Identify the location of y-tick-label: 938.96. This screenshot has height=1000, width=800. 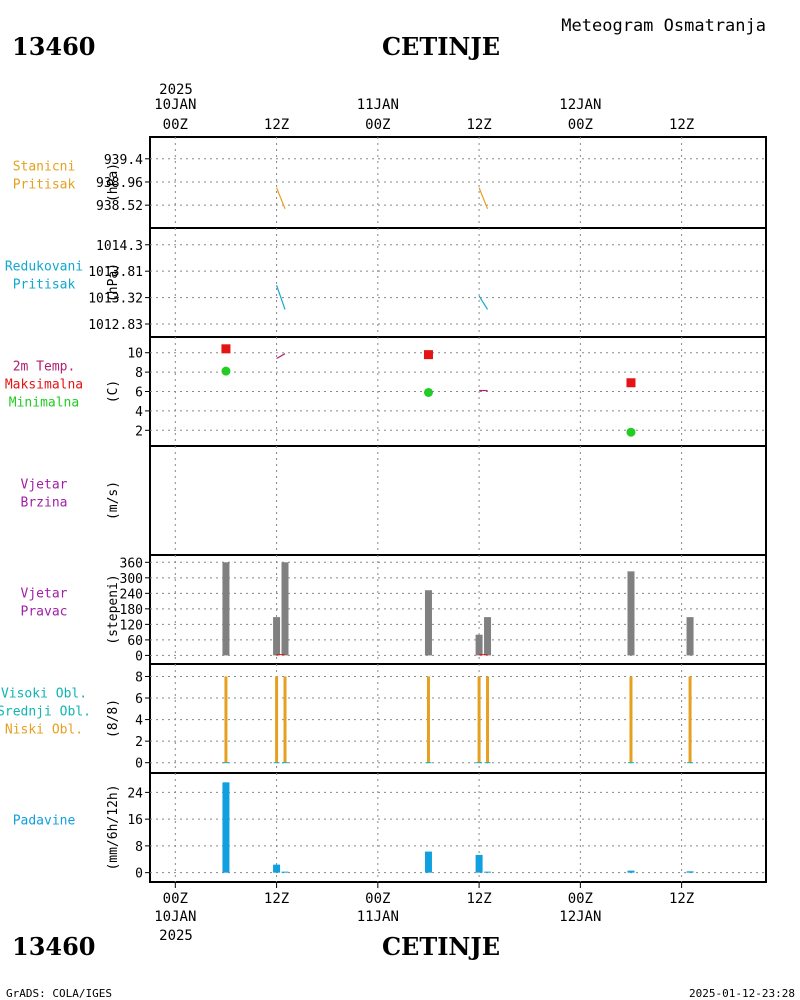
(119, 183).